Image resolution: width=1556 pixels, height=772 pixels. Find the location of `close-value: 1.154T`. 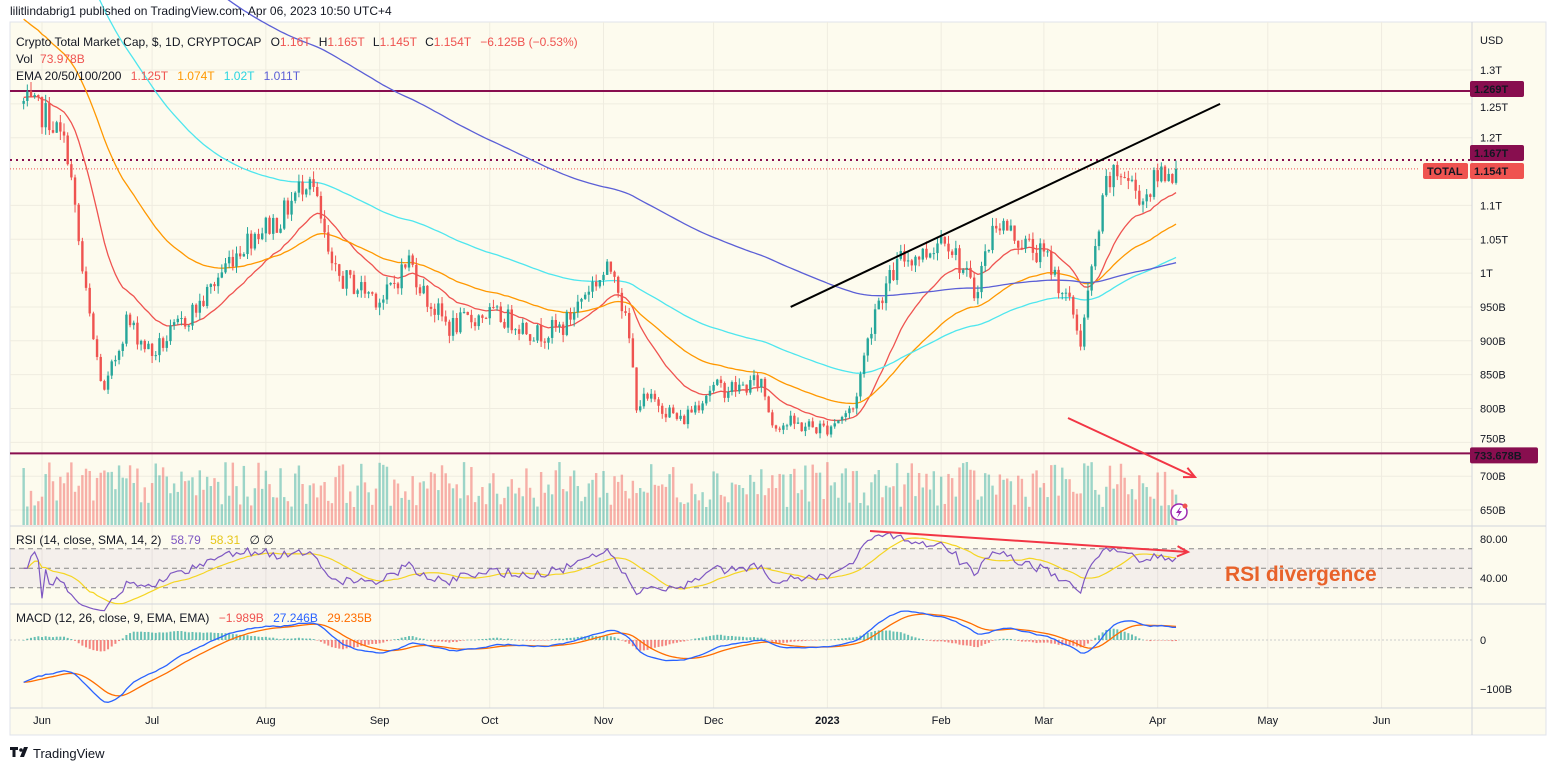

close-value: 1.154T is located at coordinates (453, 42).